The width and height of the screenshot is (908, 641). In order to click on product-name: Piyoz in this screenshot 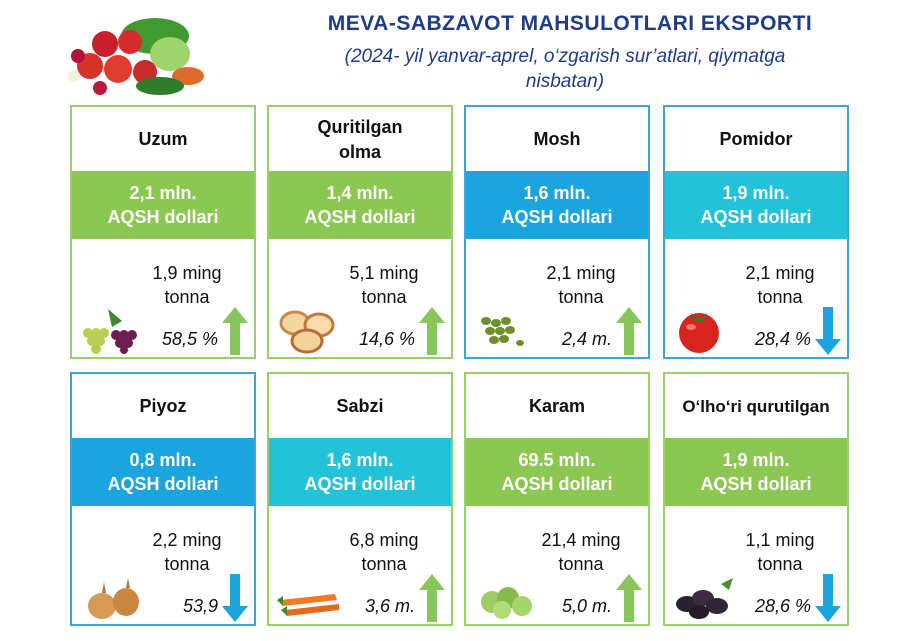, I will do `click(163, 406)`.